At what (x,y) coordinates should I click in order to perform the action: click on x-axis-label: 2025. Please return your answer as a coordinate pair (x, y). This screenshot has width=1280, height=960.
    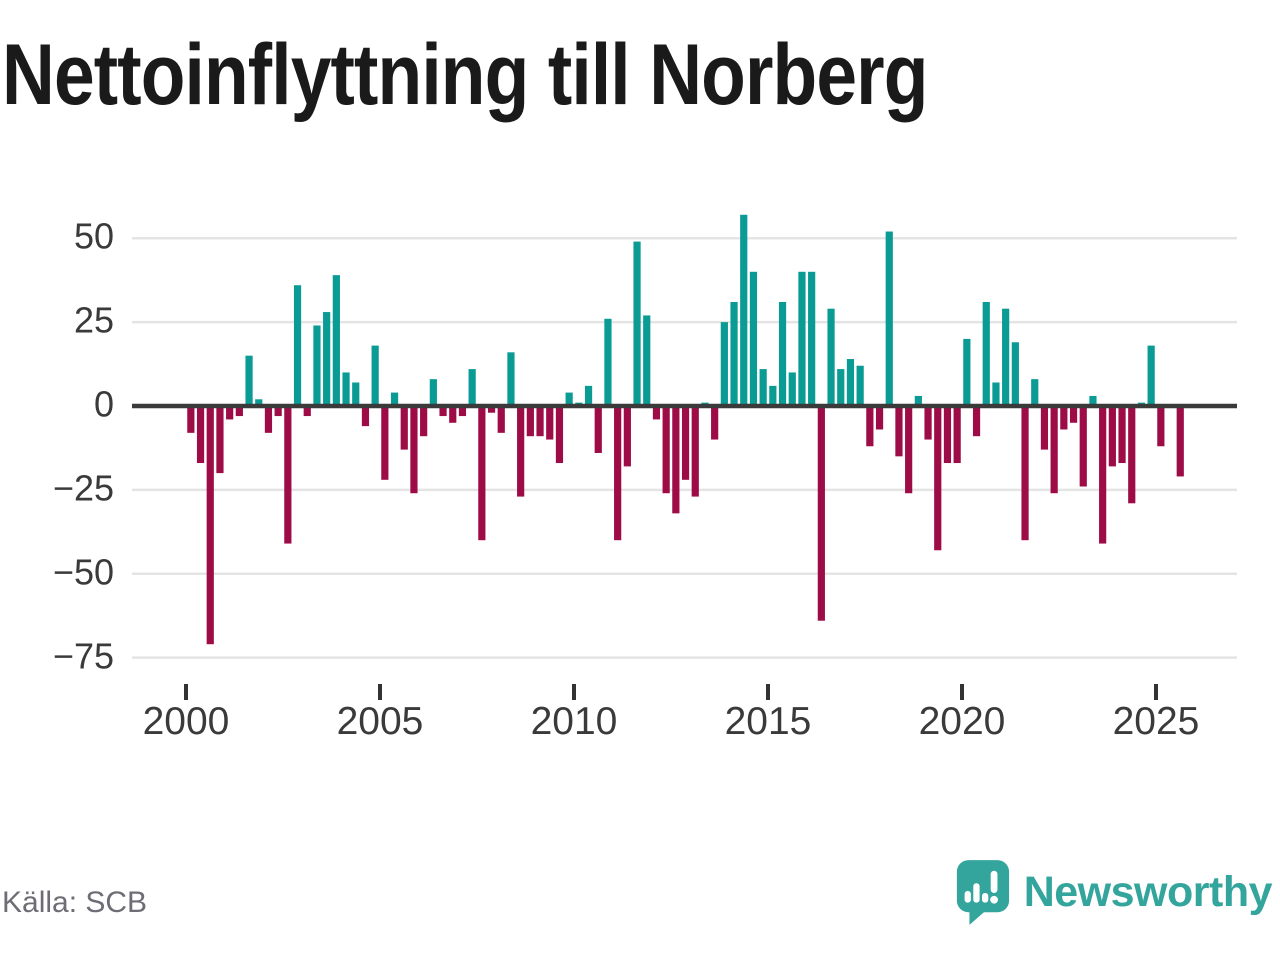
    Looking at the image, I should click on (1156, 721).